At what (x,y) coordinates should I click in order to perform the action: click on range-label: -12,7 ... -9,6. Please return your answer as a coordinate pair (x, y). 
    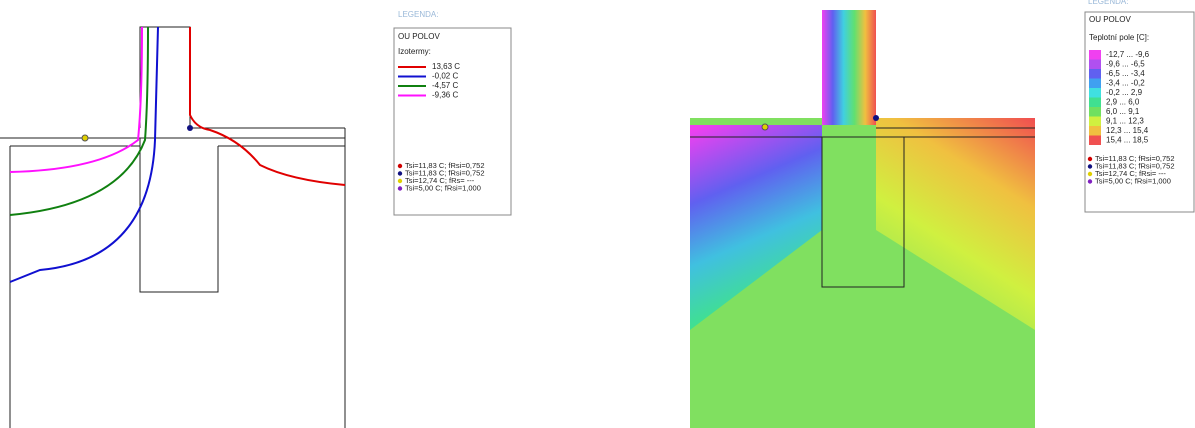
    Looking at the image, I should click on (1128, 54).